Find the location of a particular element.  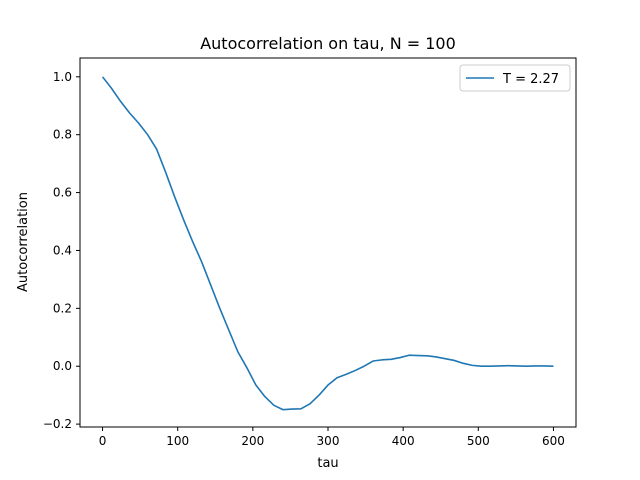

chart-title: Autocorrelation on tau, N = 100 is located at coordinates (328, 43).